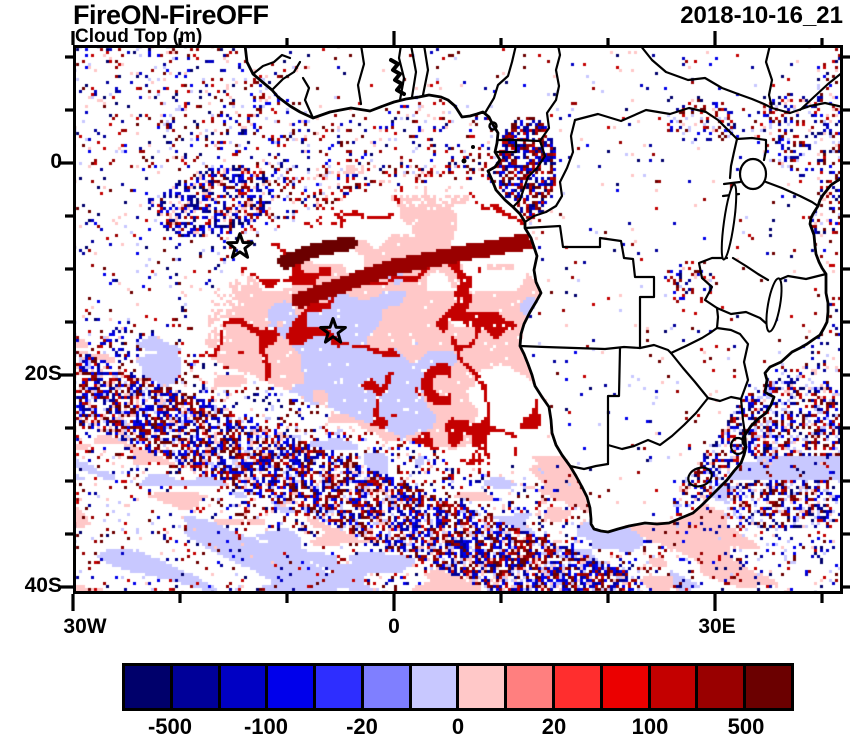 The image size is (850, 747). Describe the element at coordinates (554, 726) in the screenshot. I see `colorbar-tick-label: 20` at that location.